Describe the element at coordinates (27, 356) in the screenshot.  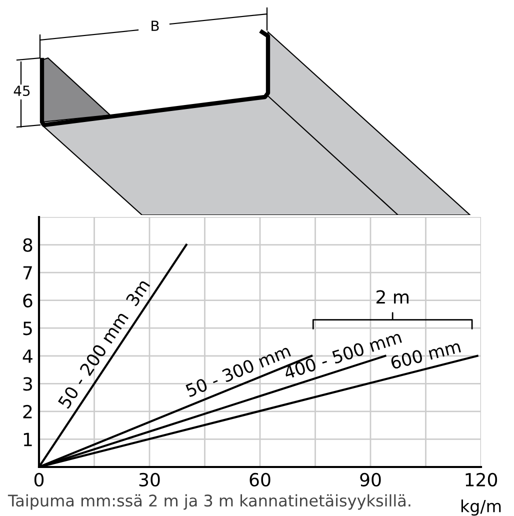
I see `y-tick-label: 4` at that location.